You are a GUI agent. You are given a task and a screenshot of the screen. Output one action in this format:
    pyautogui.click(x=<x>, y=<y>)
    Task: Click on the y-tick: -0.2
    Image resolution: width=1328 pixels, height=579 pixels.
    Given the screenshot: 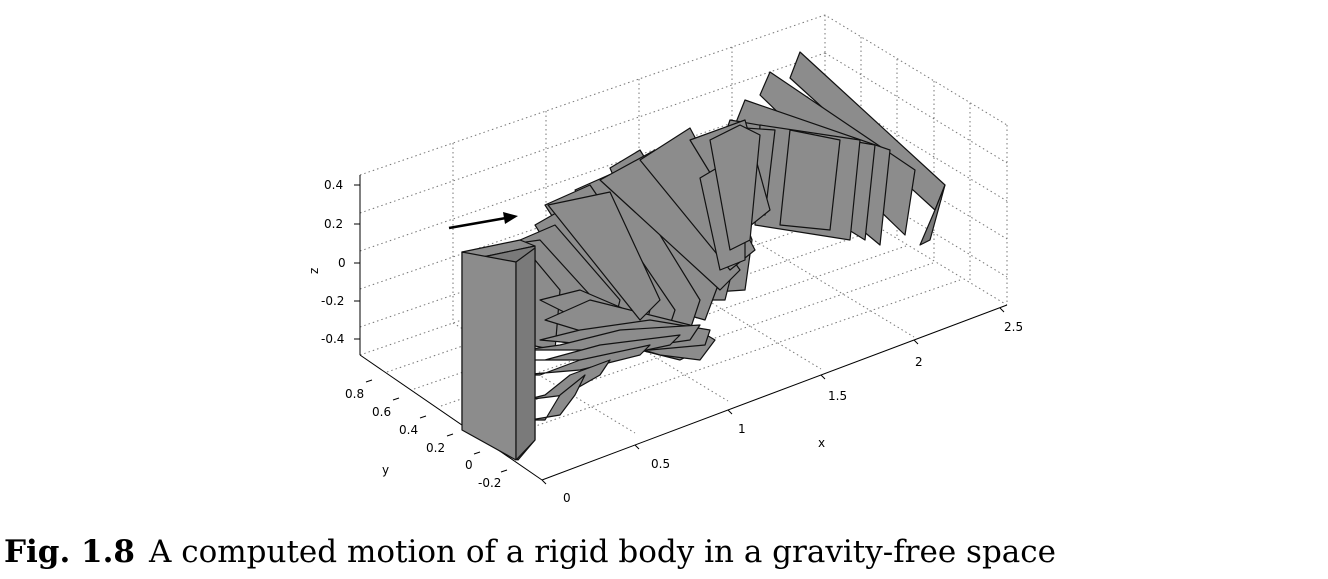 What is the action you would take?
    pyautogui.click(x=489, y=483)
    